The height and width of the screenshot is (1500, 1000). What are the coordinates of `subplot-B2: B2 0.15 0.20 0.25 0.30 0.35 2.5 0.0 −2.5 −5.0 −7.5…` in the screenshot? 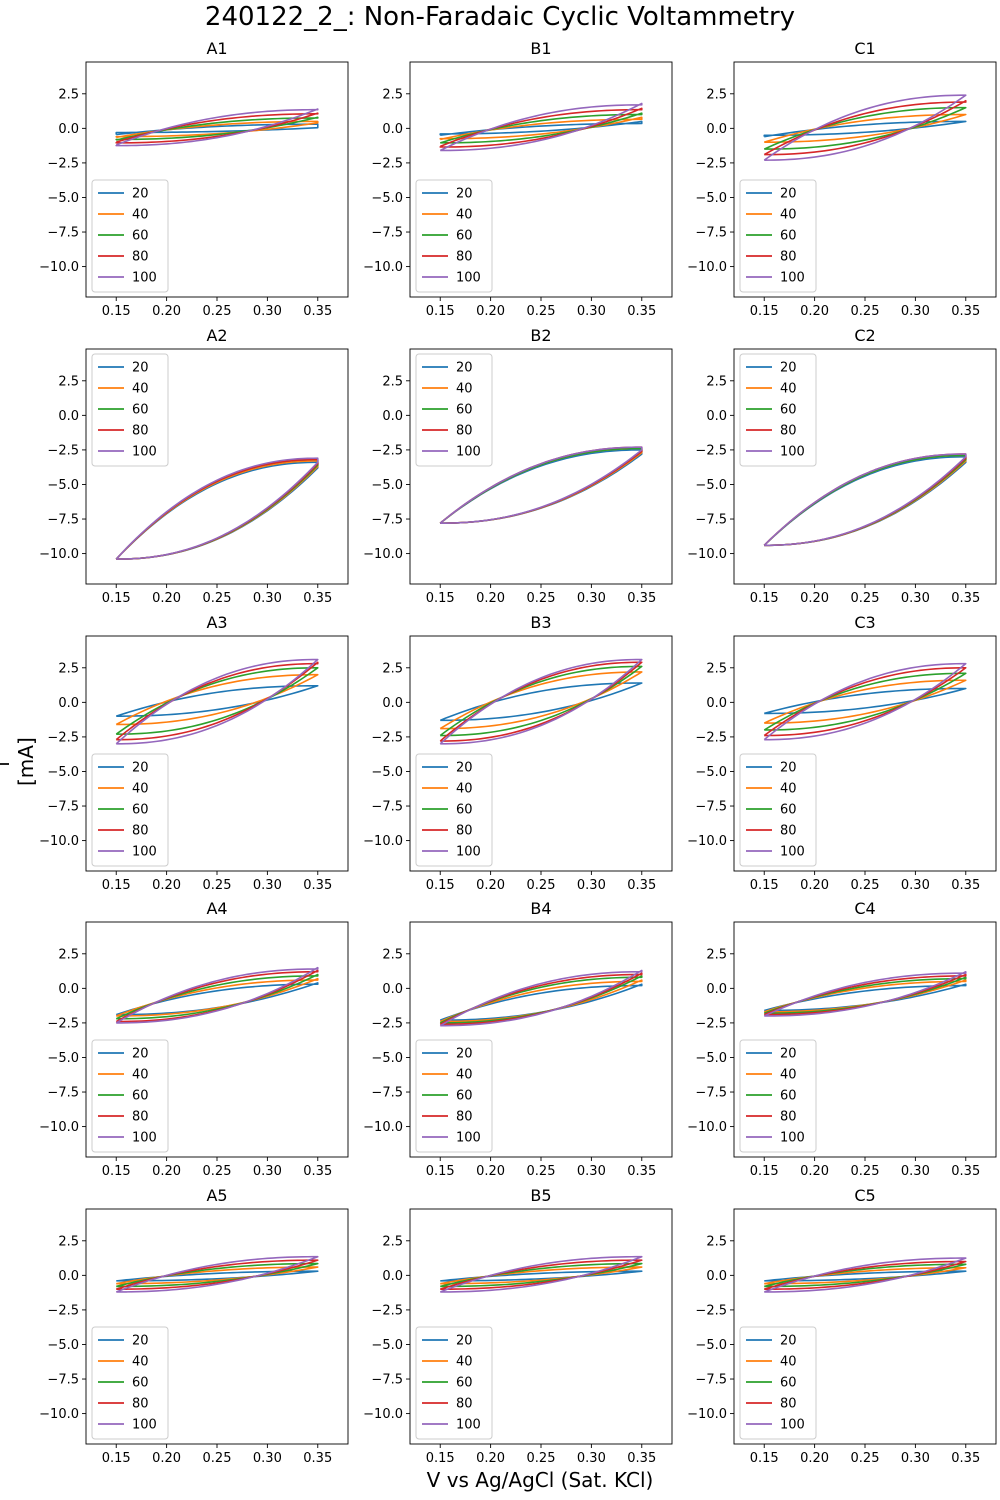 It's located at (518, 466).